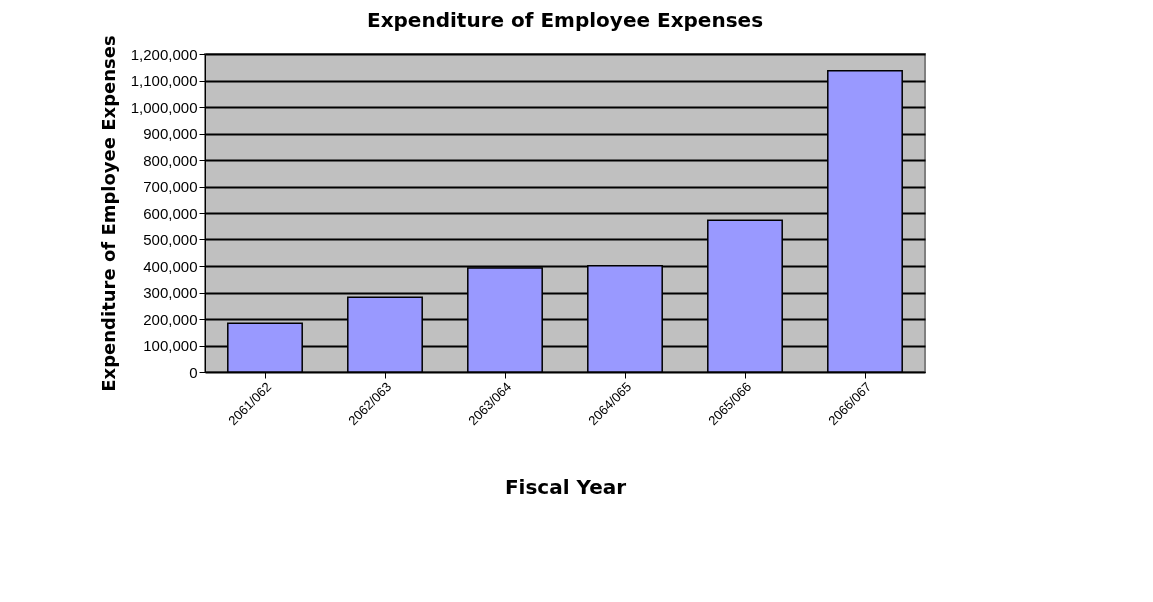  What do you see at coordinates (108, 213) in the screenshot?
I see `y-axis-title: Expenditure of Employee Expenses` at bounding box center [108, 213].